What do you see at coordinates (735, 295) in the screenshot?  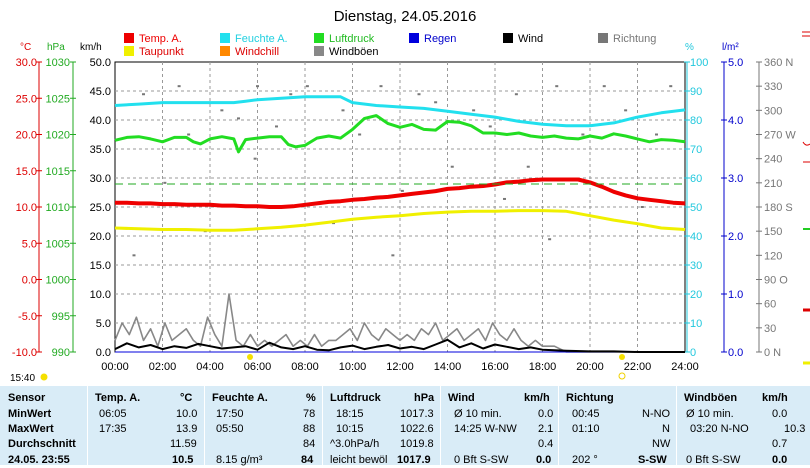 I see `rain-tick-label: 1.0` at bounding box center [735, 295].